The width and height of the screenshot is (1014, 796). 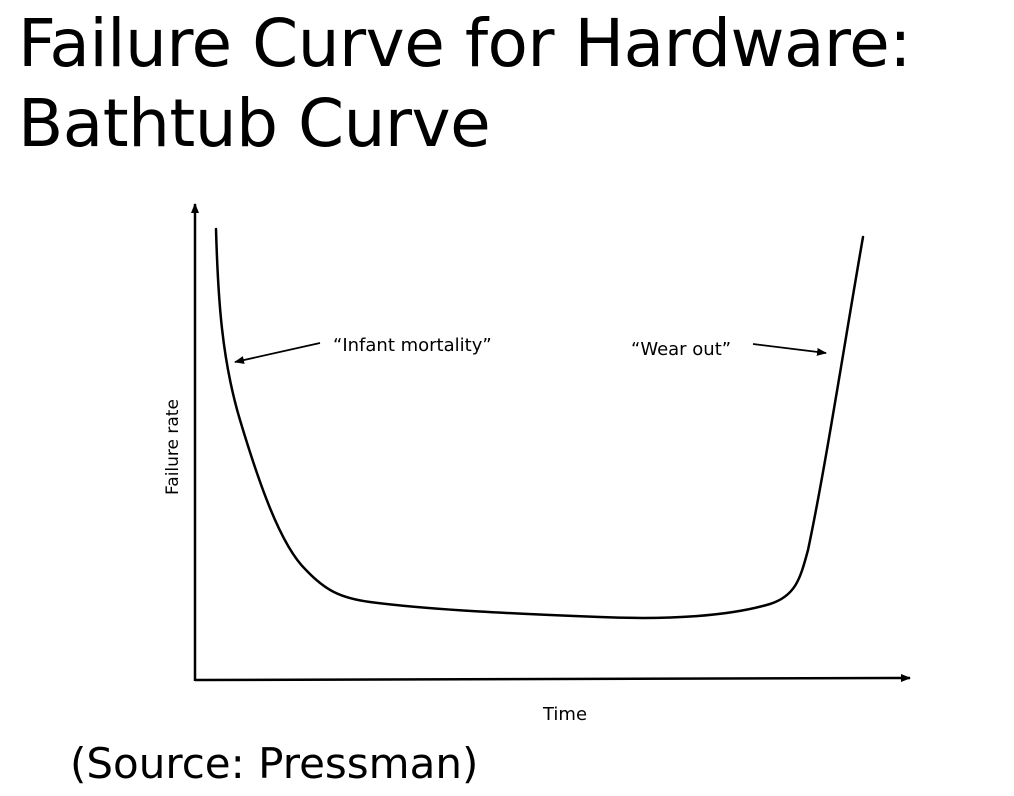 I want to click on slide-title-line-1: Failure Curve for Hardware:, so click(x=464, y=43).